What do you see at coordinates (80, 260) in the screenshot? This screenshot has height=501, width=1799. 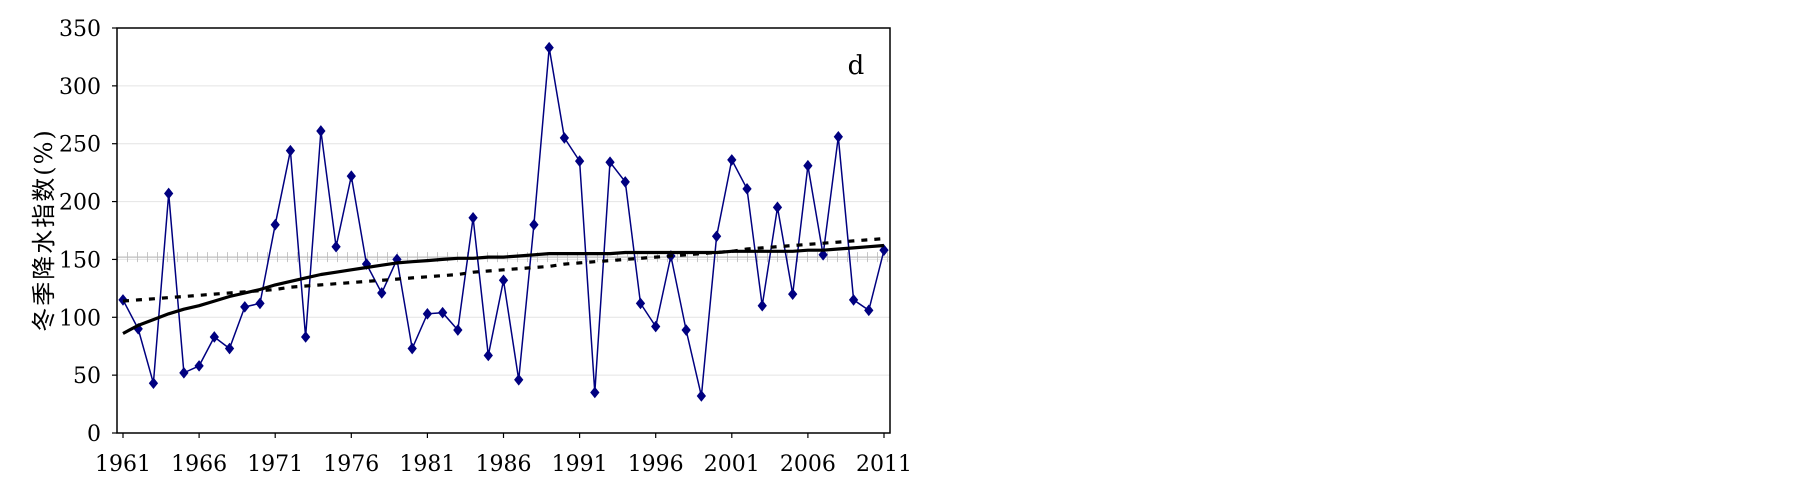 I see `y-tick-label: 150` at bounding box center [80, 260].